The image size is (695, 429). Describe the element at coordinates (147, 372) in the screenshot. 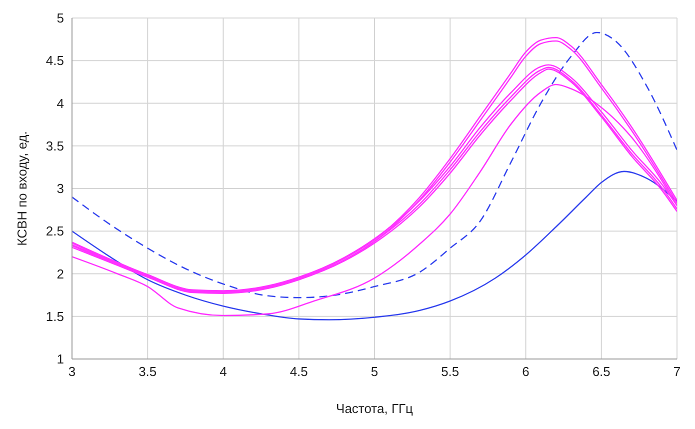

I see `x-tick-label: 3.5` at that location.